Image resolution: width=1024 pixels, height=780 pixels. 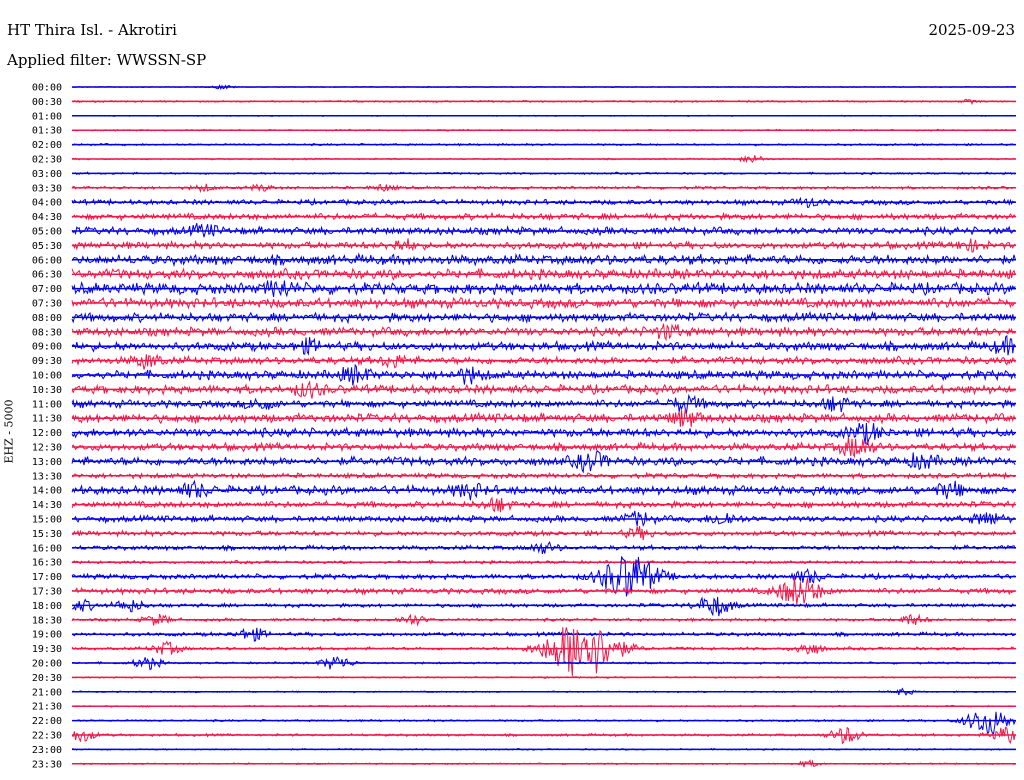 What do you see at coordinates (47, 260) in the screenshot?
I see `time-tick-label: 06:00` at bounding box center [47, 260].